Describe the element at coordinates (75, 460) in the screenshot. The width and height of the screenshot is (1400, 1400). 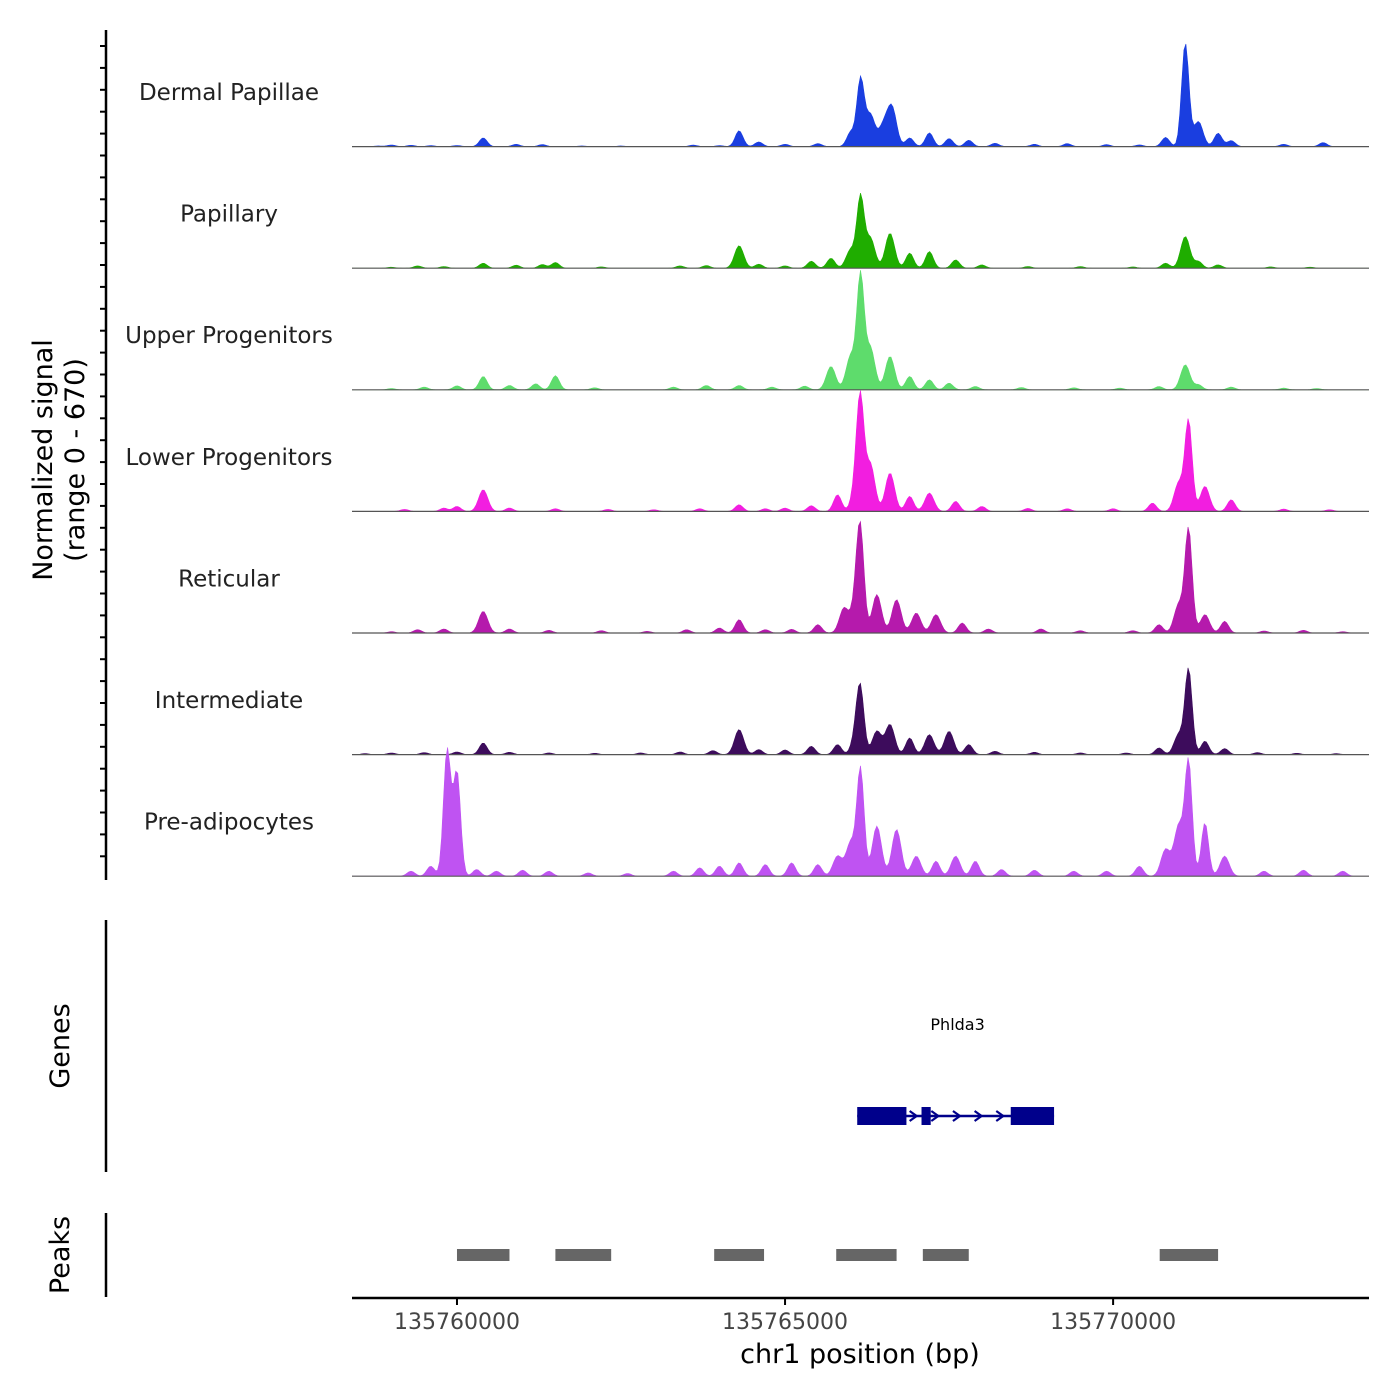
I see `signal-axis-subtitle: (range 0 - 670)` at that location.